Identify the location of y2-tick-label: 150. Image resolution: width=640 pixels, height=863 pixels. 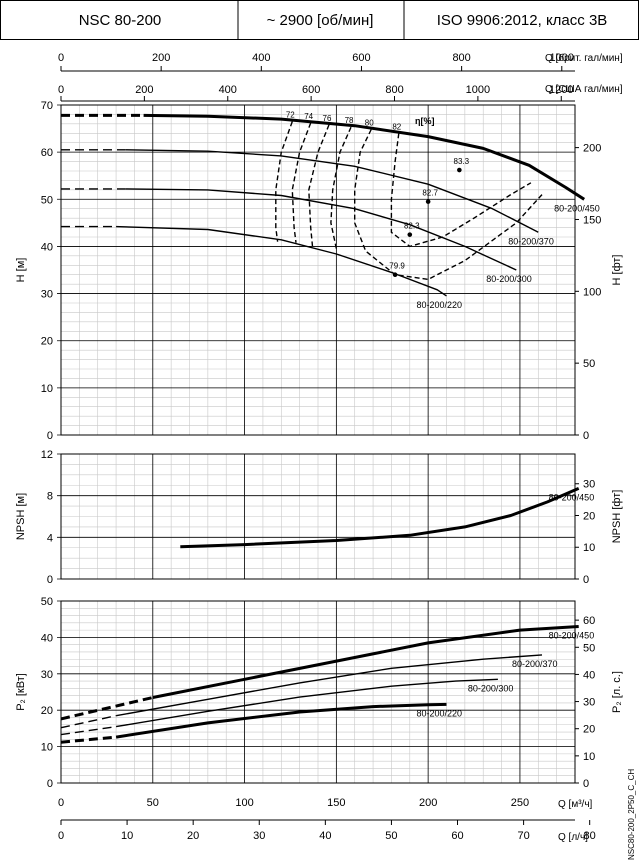
(592, 220).